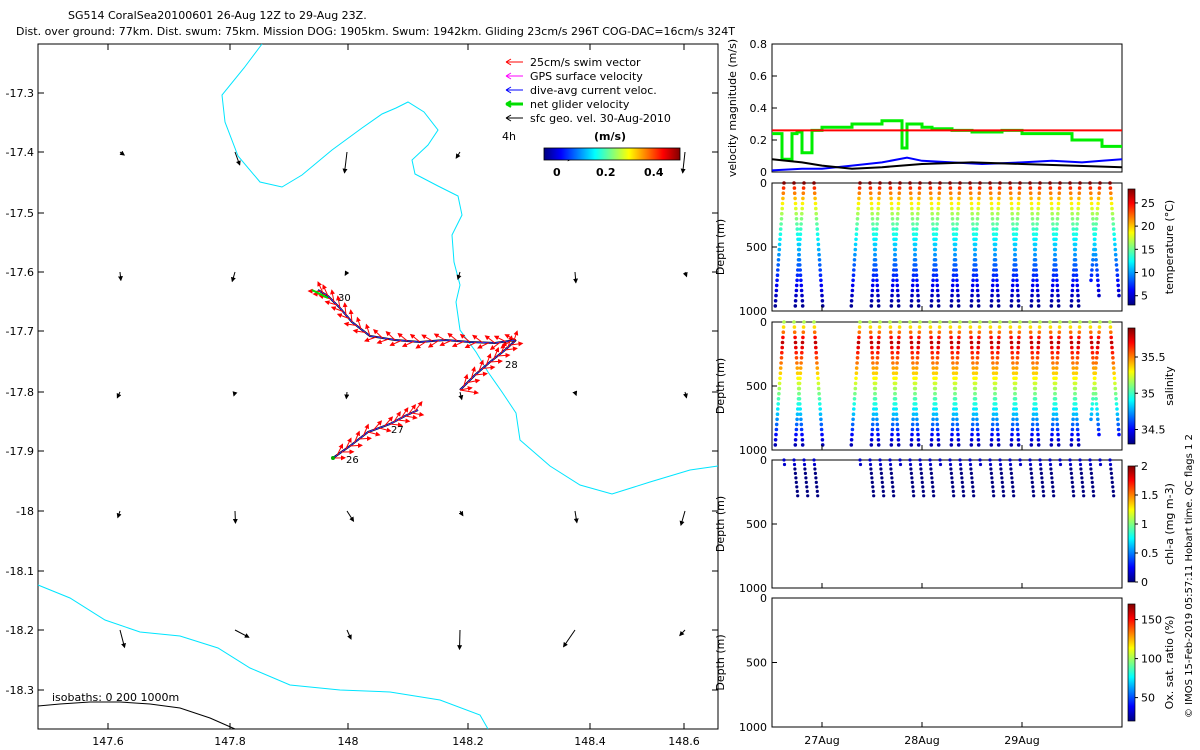 The image size is (1200, 750). I want to click on day-label-30: 30, so click(344, 298).